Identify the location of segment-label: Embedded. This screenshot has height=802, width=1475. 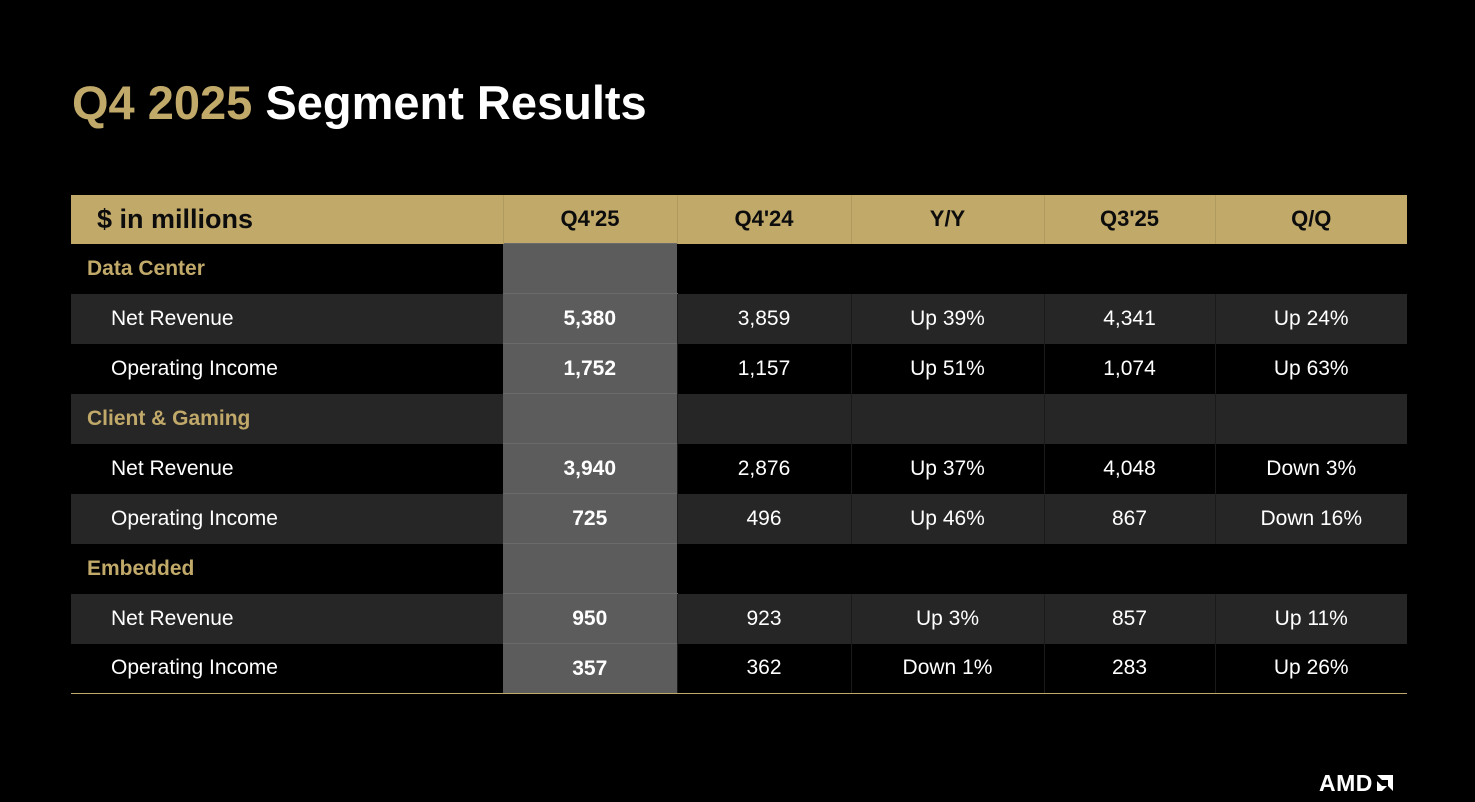
(287, 568).